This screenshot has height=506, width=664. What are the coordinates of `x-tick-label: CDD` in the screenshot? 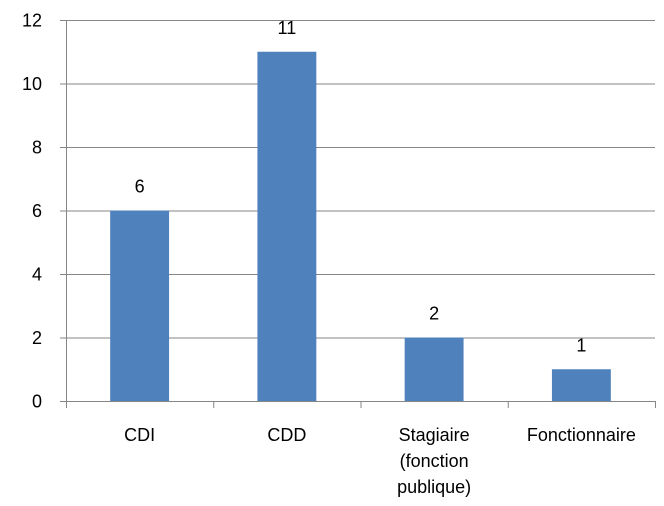 It's located at (286, 435).